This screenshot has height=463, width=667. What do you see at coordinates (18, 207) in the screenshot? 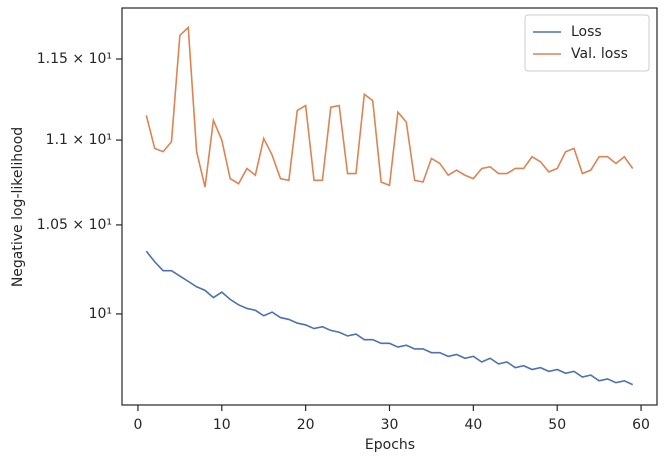
I see `y-axis-label: Negative log-likelihood` at bounding box center [18, 207].